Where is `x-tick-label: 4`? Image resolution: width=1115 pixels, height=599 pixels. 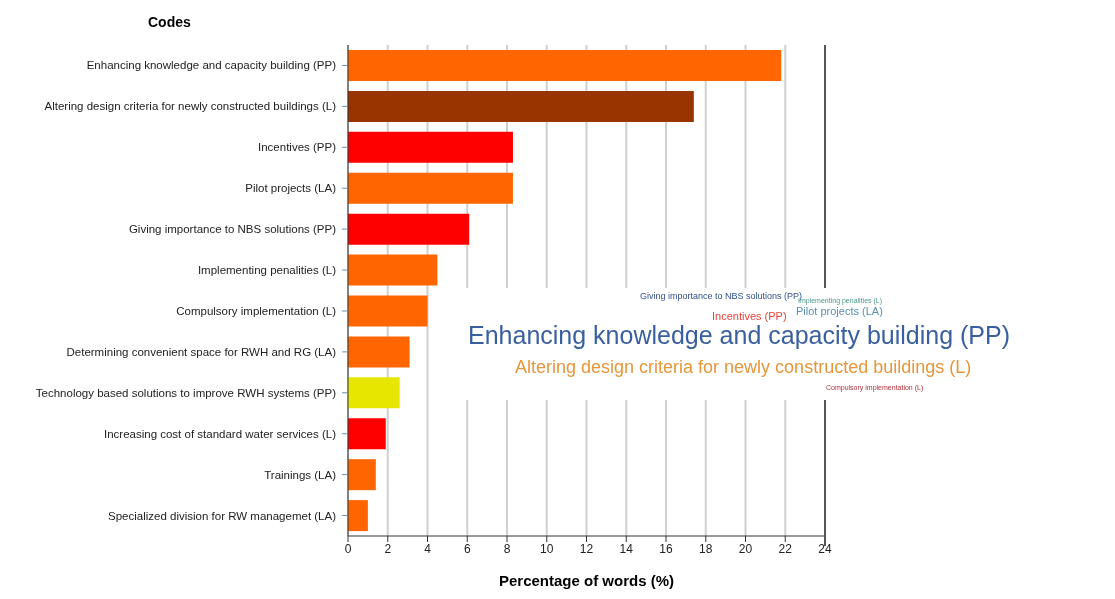
x-tick-label: 4 is located at coordinates (428, 548).